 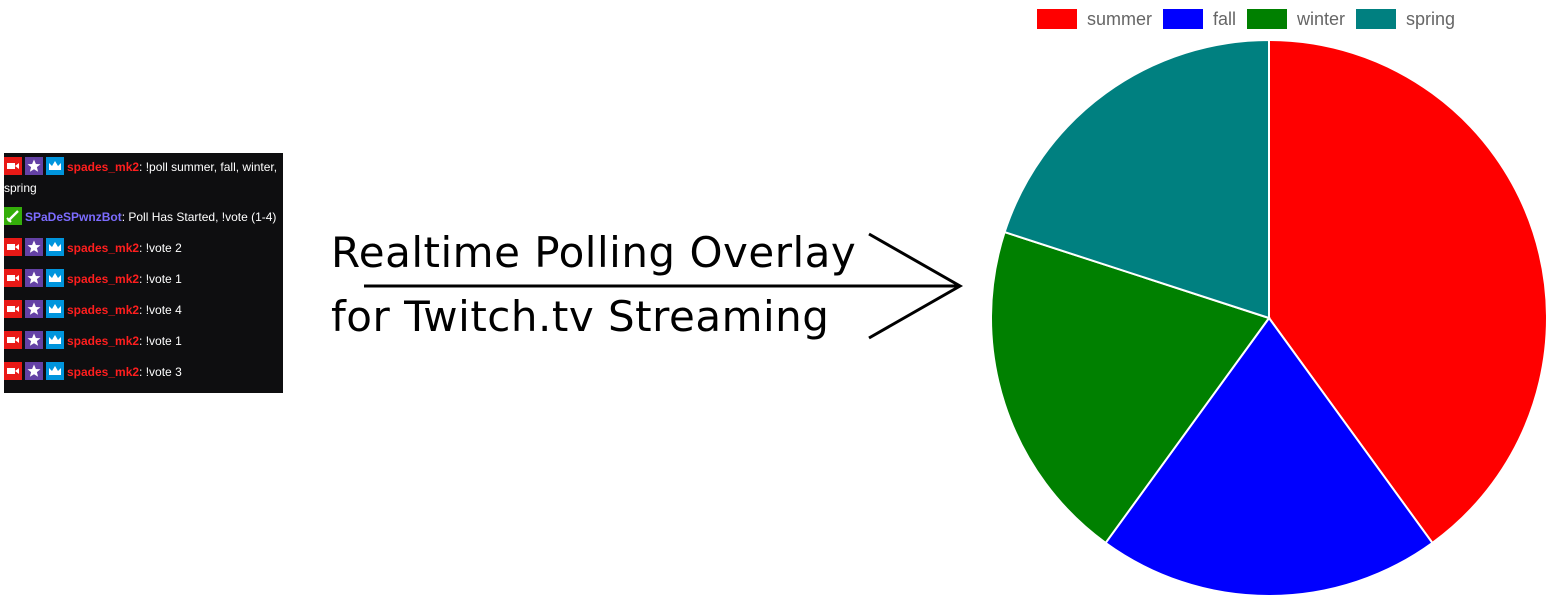 I want to click on chat-message: spades_mk2: !vote 4, so click(x=143, y=310).